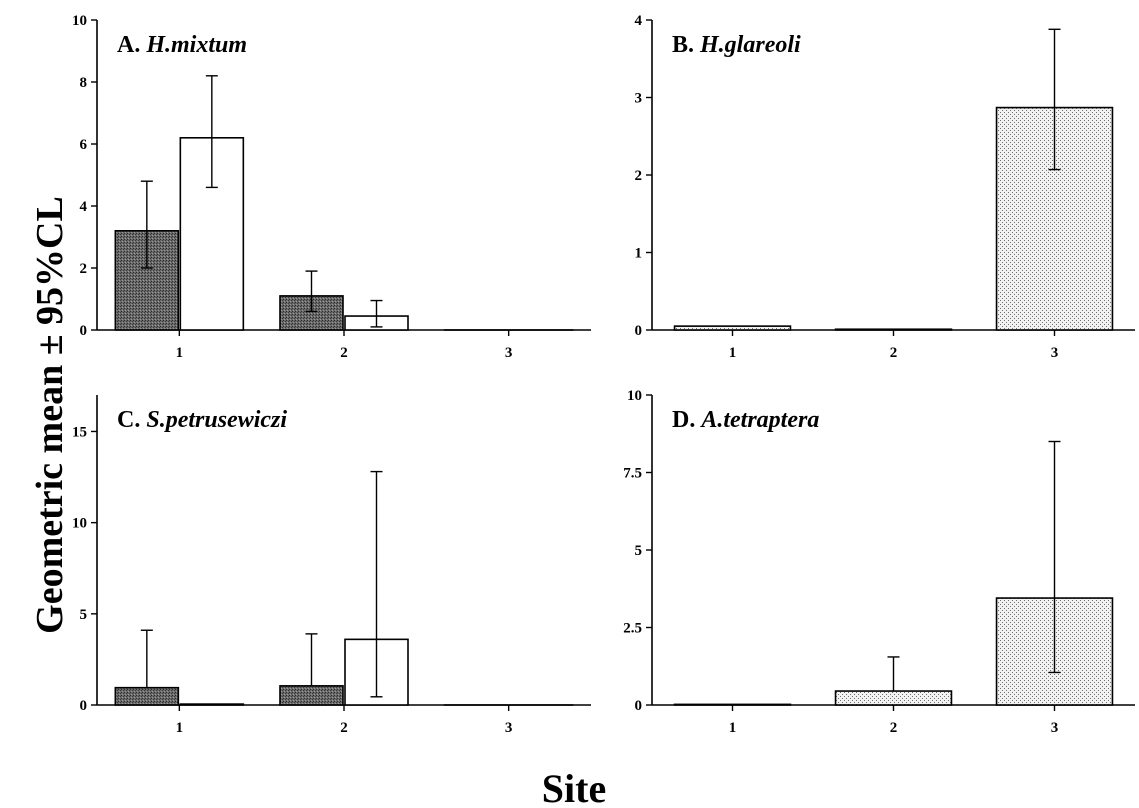  Describe the element at coordinates (750, 45) in the screenshot. I see `panel-species-name: H.glareoli` at that location.